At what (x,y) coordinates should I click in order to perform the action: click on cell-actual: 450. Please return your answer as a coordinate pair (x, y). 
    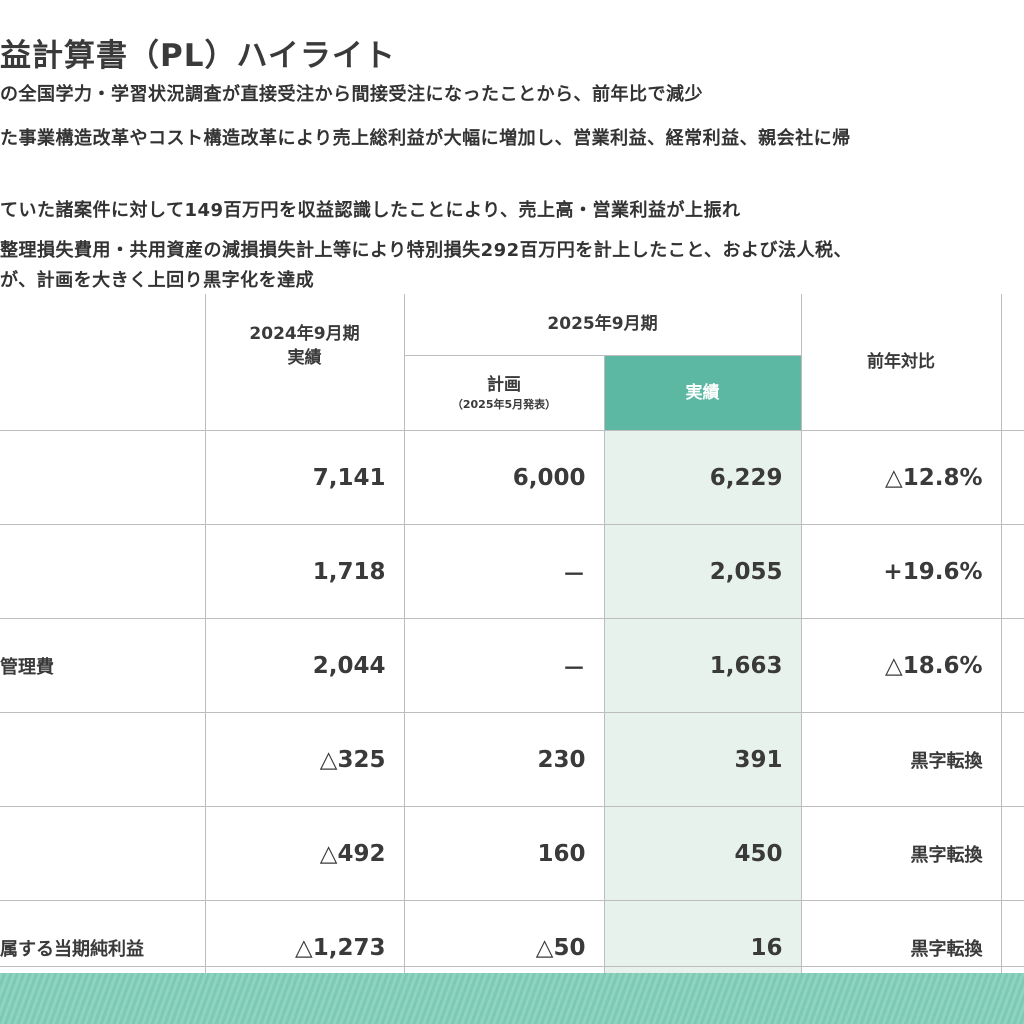
    Looking at the image, I should click on (703, 853).